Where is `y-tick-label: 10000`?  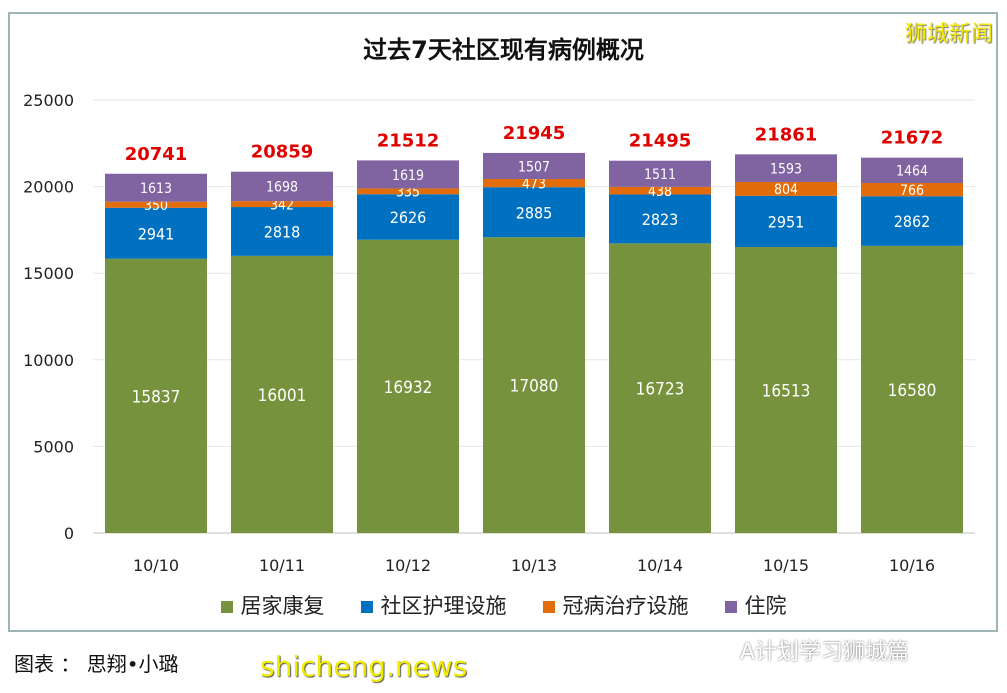
y-tick-label: 10000 is located at coordinates (48, 360).